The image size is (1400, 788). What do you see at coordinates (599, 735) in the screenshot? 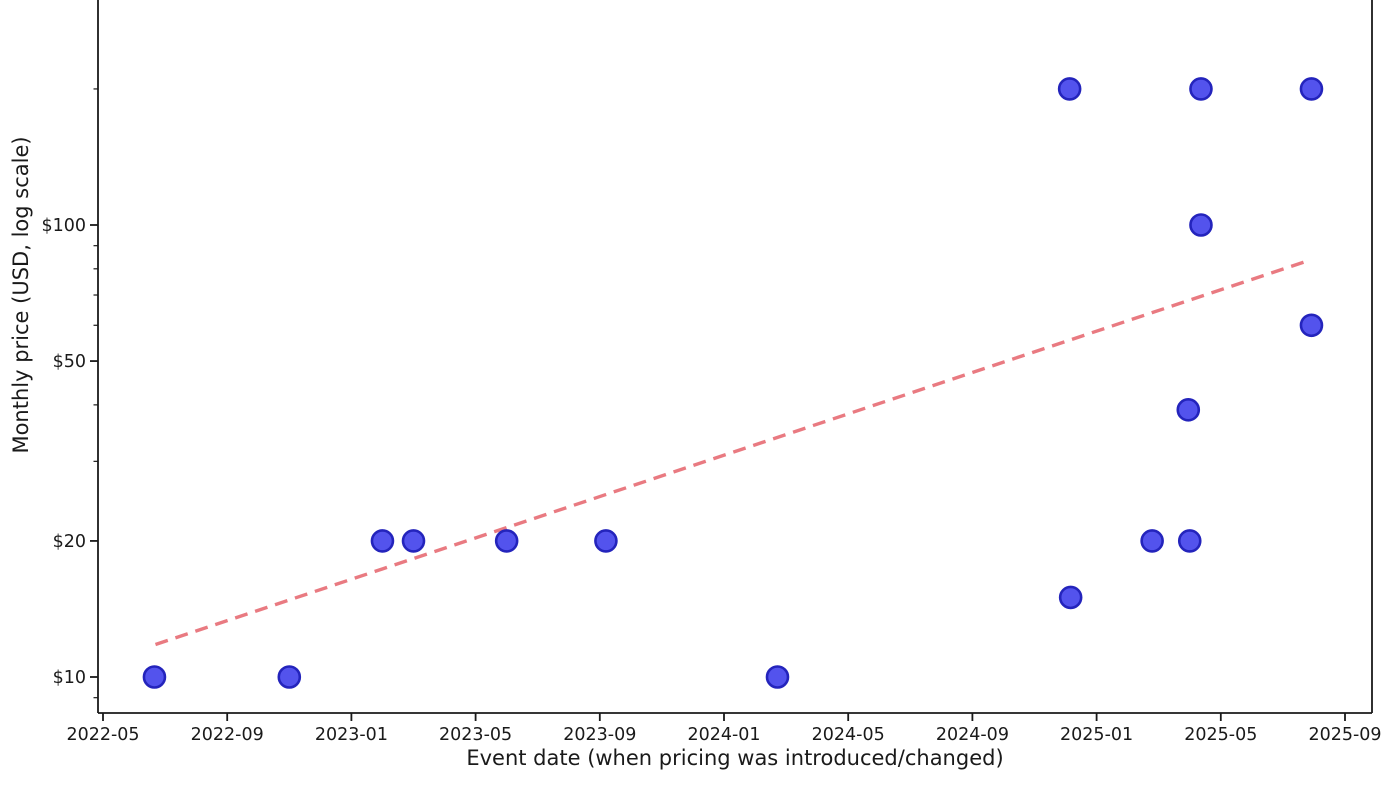
I see `x-tick-label: 2023-09` at bounding box center [599, 735].